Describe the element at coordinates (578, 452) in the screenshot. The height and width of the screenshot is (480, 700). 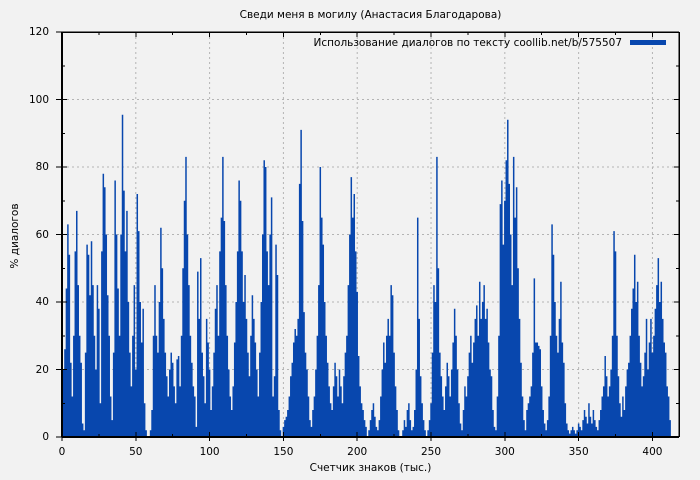
I see `x-tick-label: 350` at that location.